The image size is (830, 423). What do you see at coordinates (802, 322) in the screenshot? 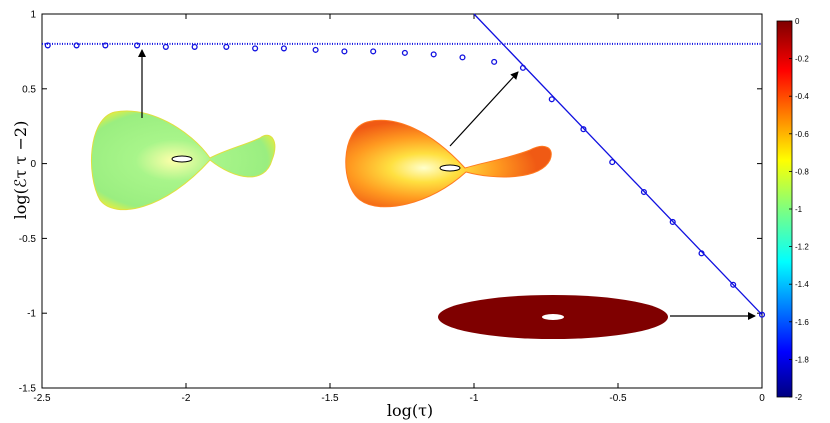
I see `colorbar-tick-label: -1.6` at bounding box center [802, 322].